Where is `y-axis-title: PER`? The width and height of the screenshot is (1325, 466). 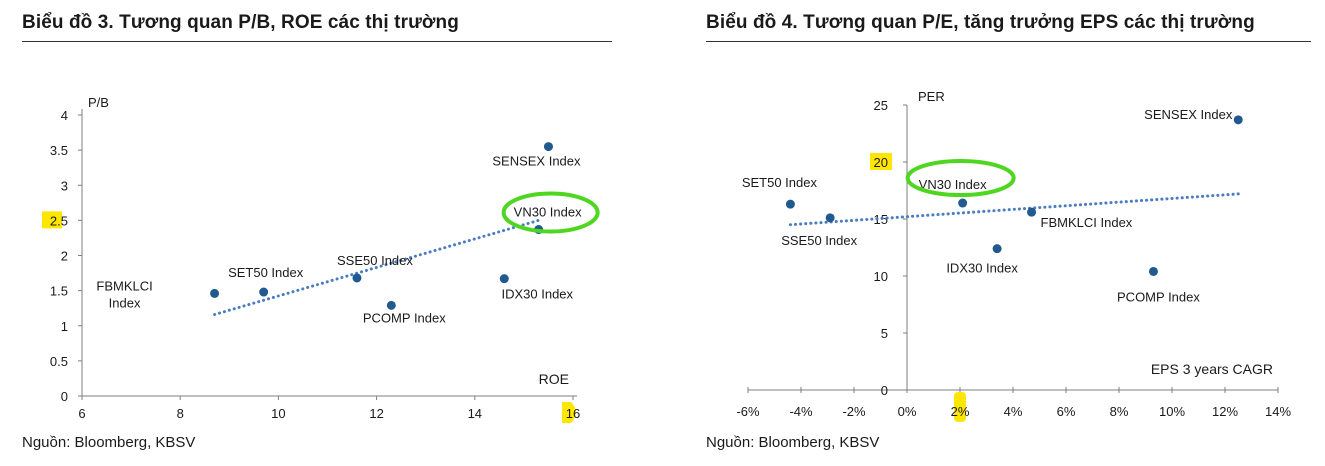 y-axis-title: PER is located at coordinates (931, 96).